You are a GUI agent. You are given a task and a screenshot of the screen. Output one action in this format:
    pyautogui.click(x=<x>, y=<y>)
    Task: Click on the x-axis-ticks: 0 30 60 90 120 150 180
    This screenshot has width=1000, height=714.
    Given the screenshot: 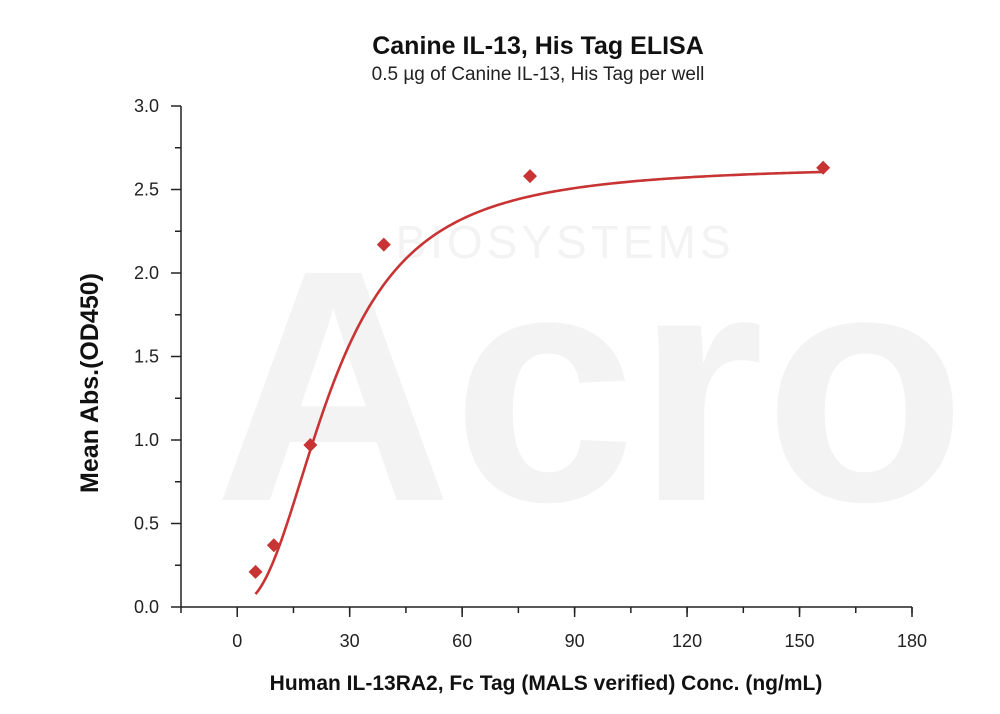 What is the action you would take?
    pyautogui.click(x=553, y=629)
    